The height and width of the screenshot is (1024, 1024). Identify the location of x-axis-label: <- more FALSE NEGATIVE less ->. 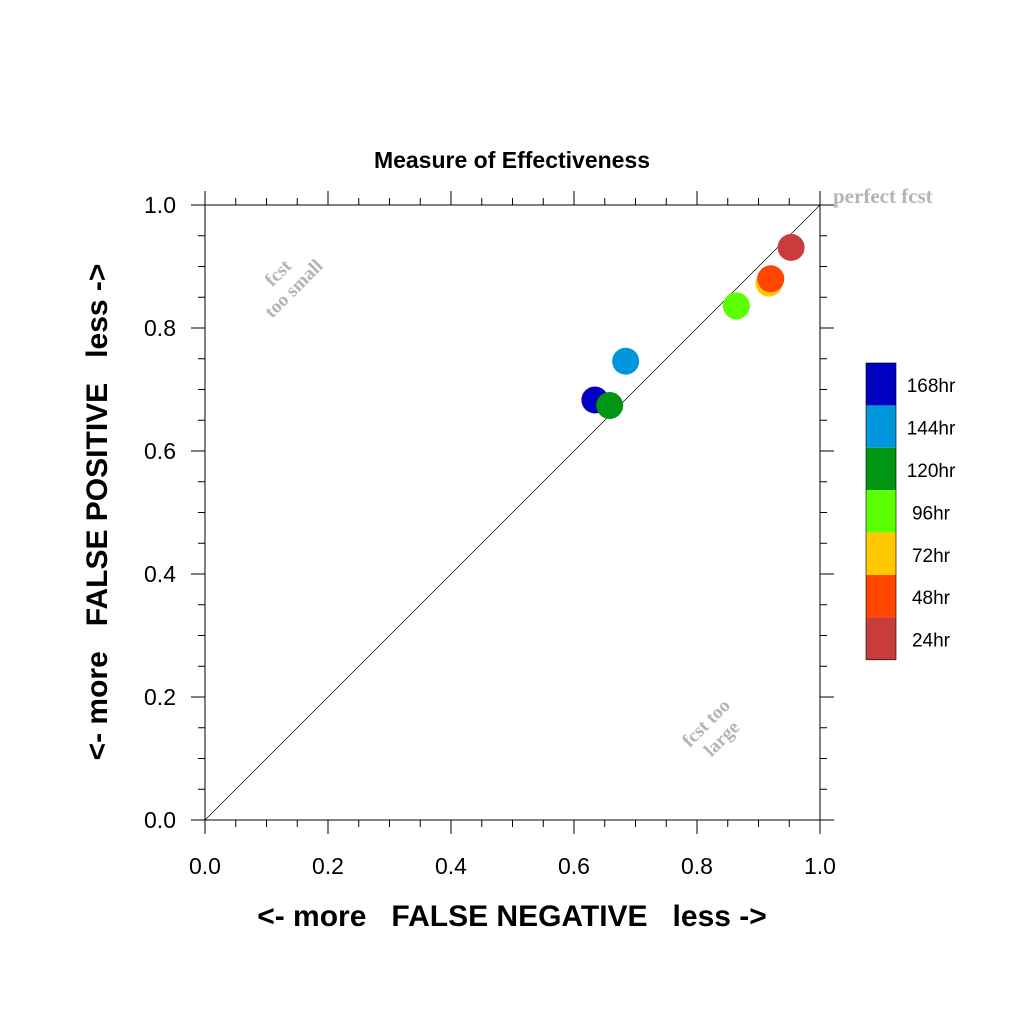
(512, 916).